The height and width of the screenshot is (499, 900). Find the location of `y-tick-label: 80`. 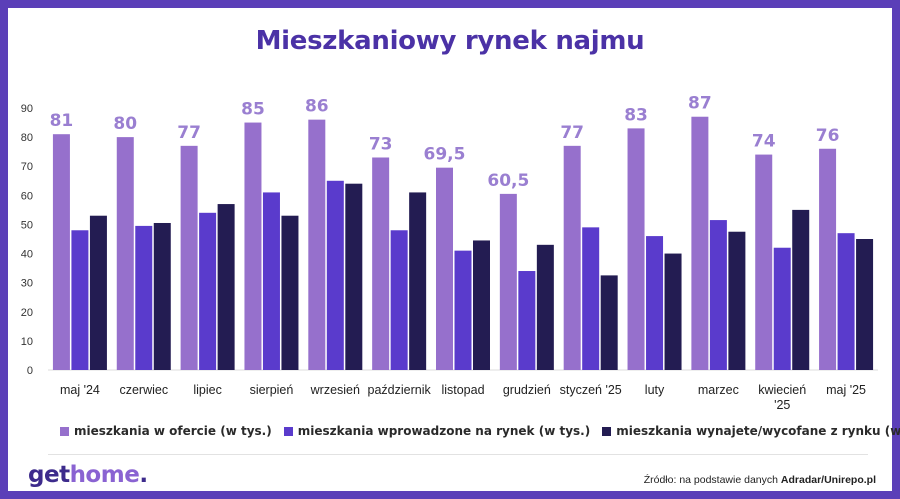

y-tick-label: 80 is located at coordinates (27, 138).